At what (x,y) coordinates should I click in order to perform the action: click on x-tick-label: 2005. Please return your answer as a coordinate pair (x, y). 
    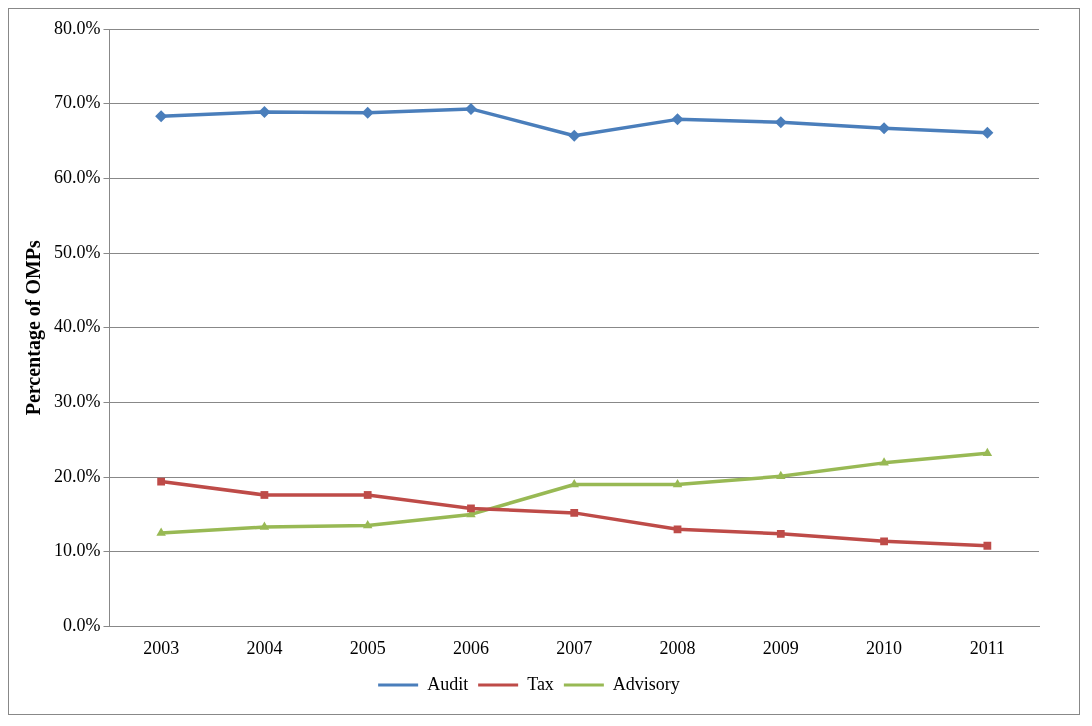
    Looking at the image, I should click on (367, 647).